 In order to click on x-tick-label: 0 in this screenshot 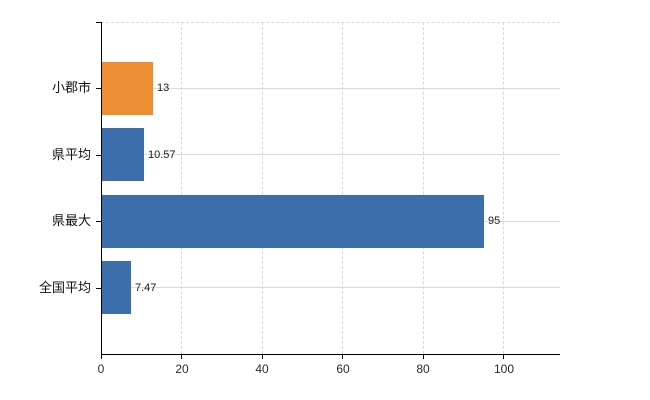, I will do `click(101, 369)`.